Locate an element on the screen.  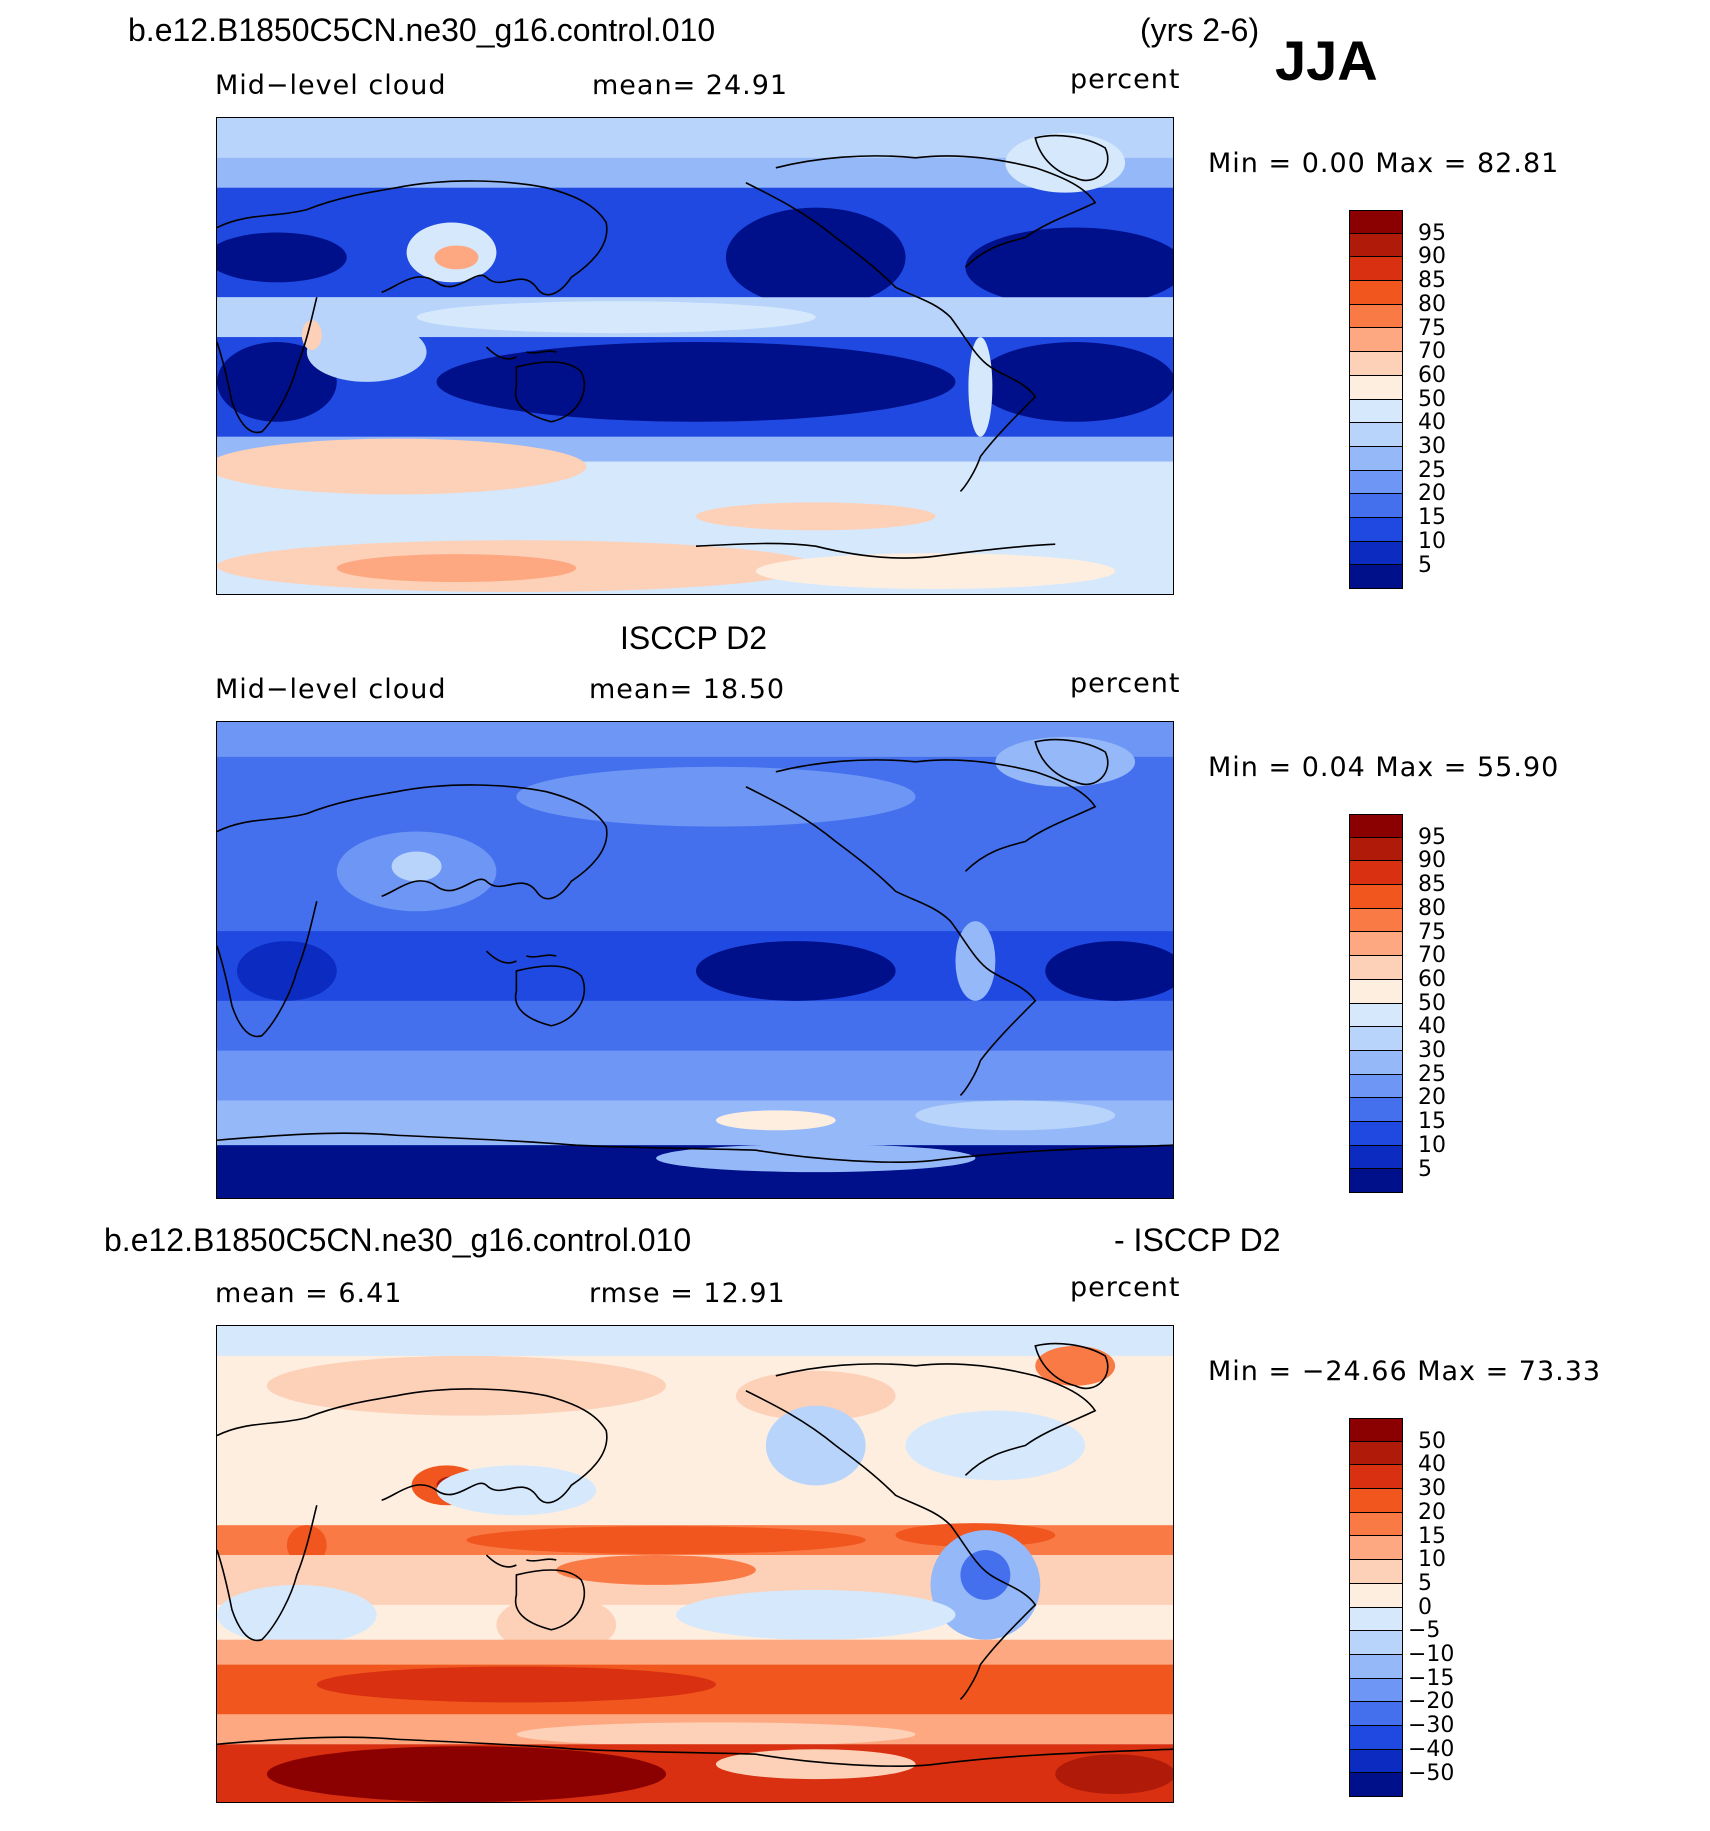
panel1-model-map is located at coordinates (695, 356).